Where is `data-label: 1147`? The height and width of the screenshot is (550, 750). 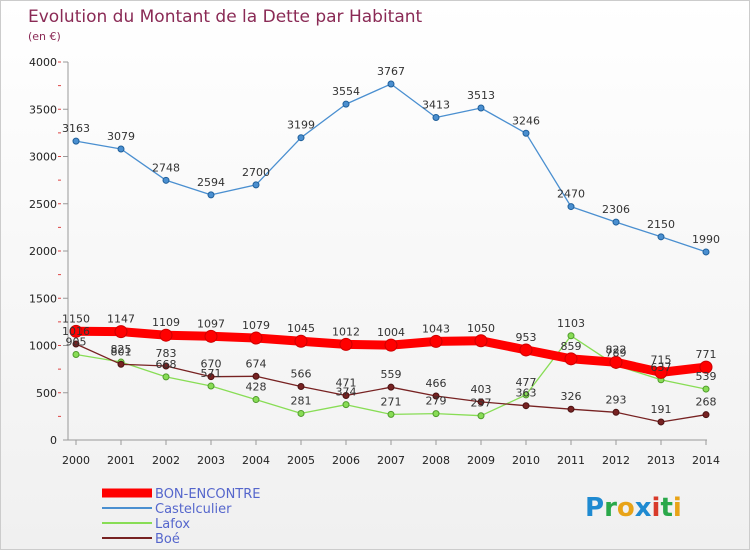 data-label: 1147 is located at coordinates (121, 319).